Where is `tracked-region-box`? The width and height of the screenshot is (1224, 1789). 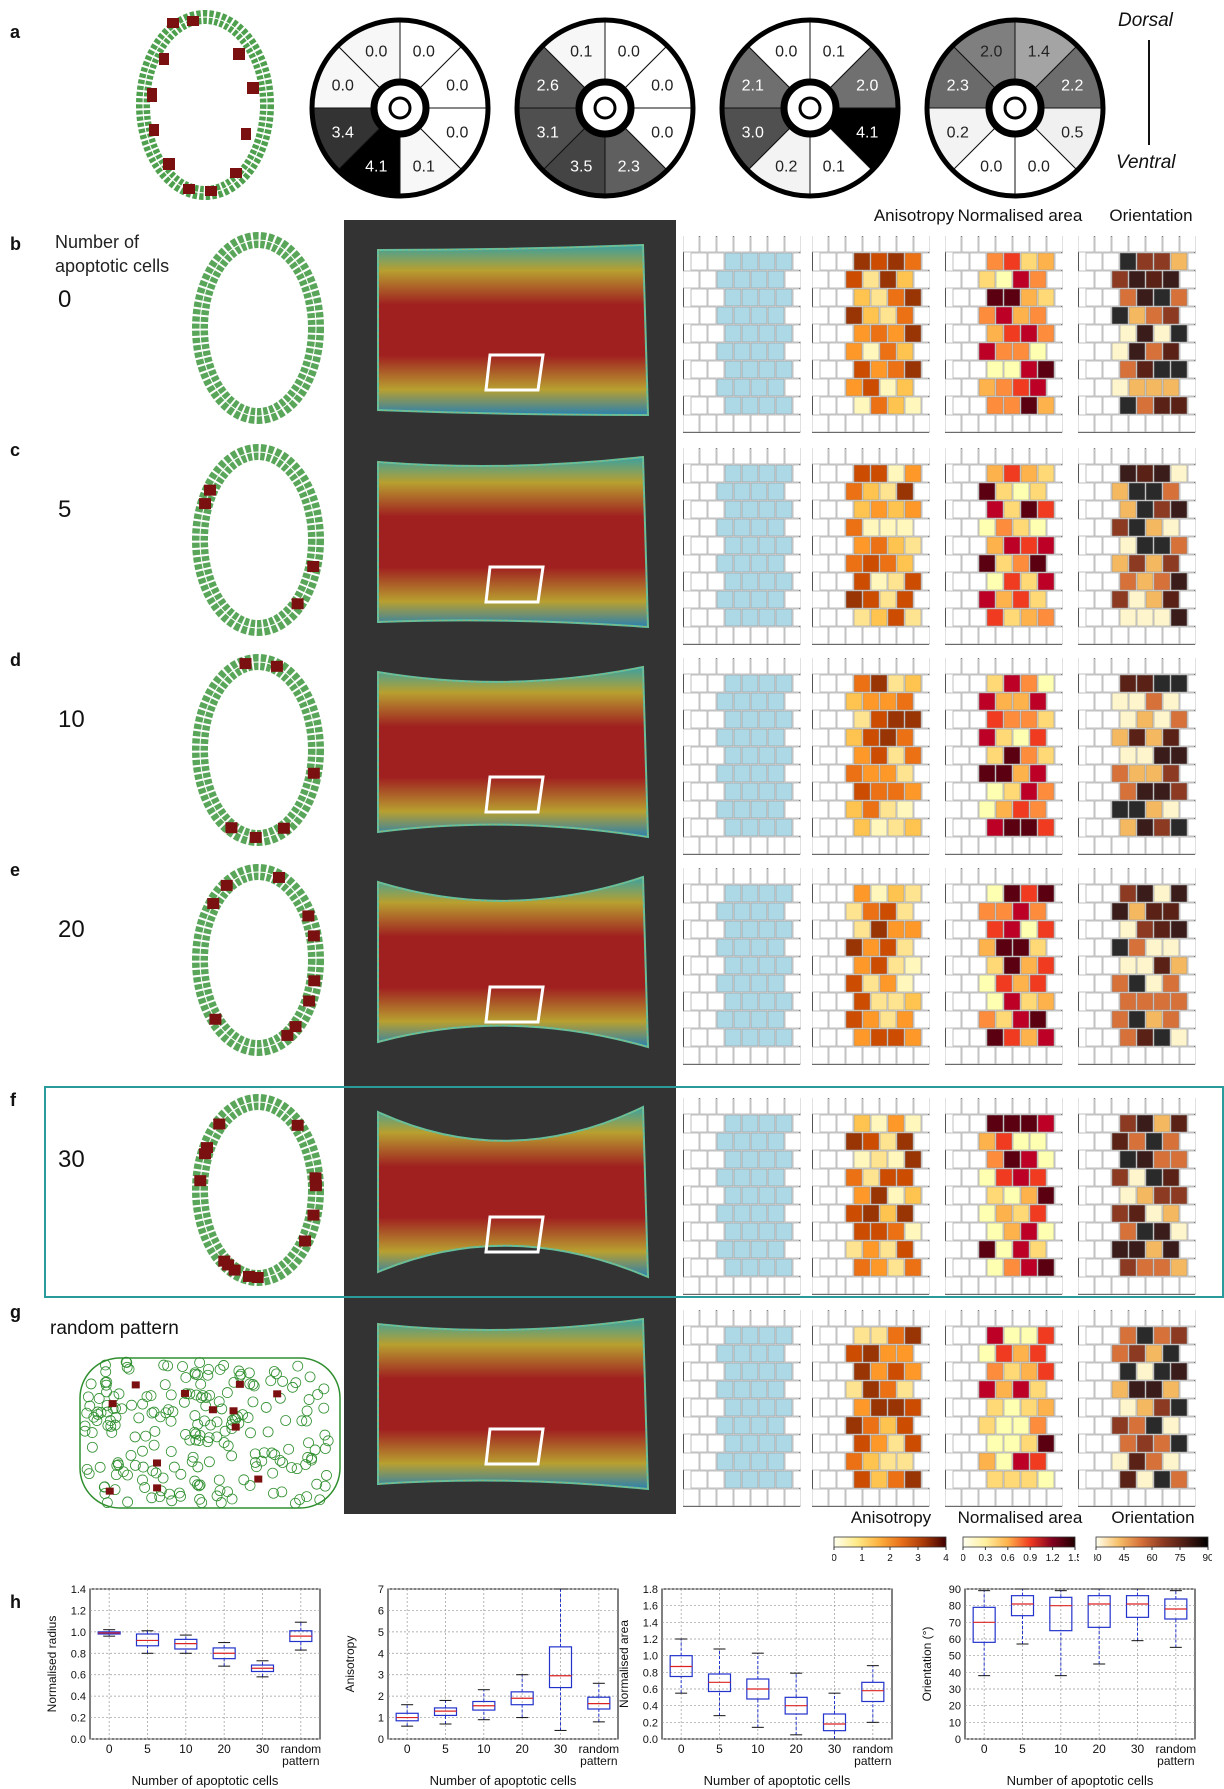
tracked-region-box is located at coordinates (514, 584).